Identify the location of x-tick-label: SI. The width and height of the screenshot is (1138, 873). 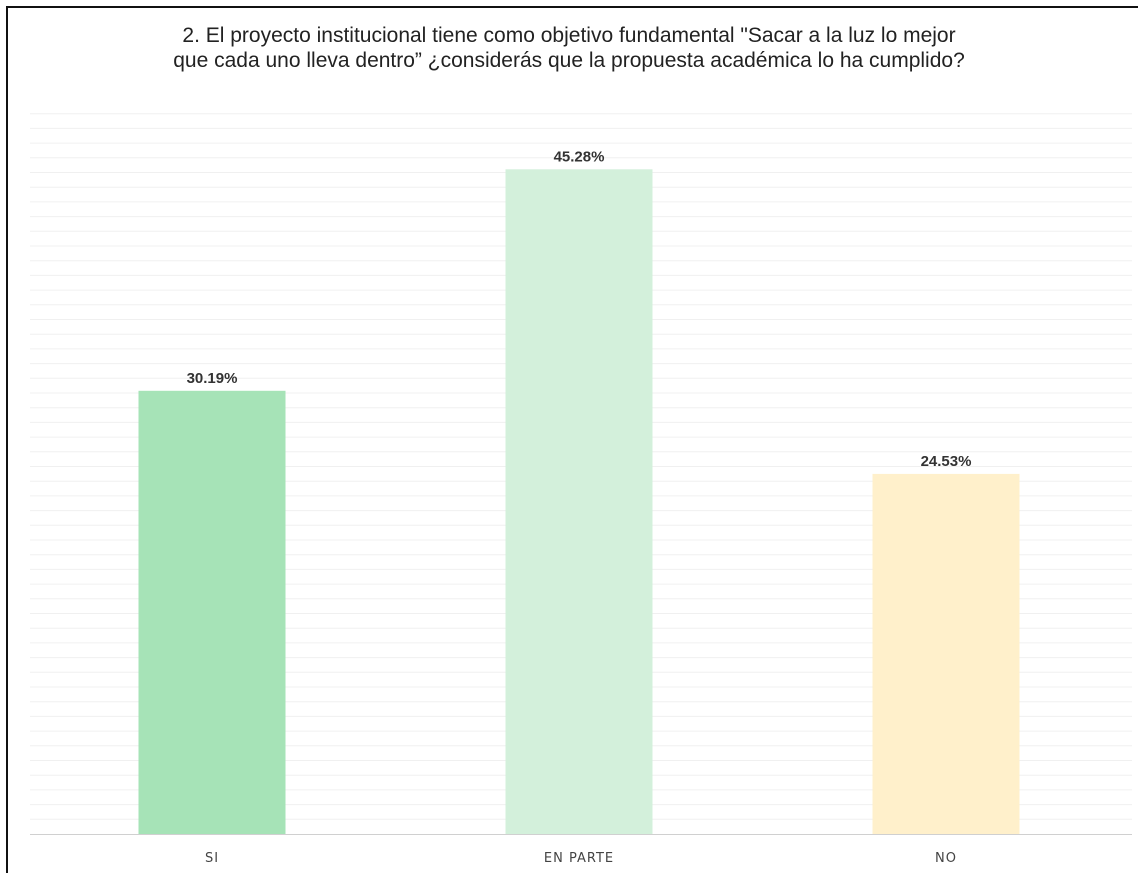
(212, 858).